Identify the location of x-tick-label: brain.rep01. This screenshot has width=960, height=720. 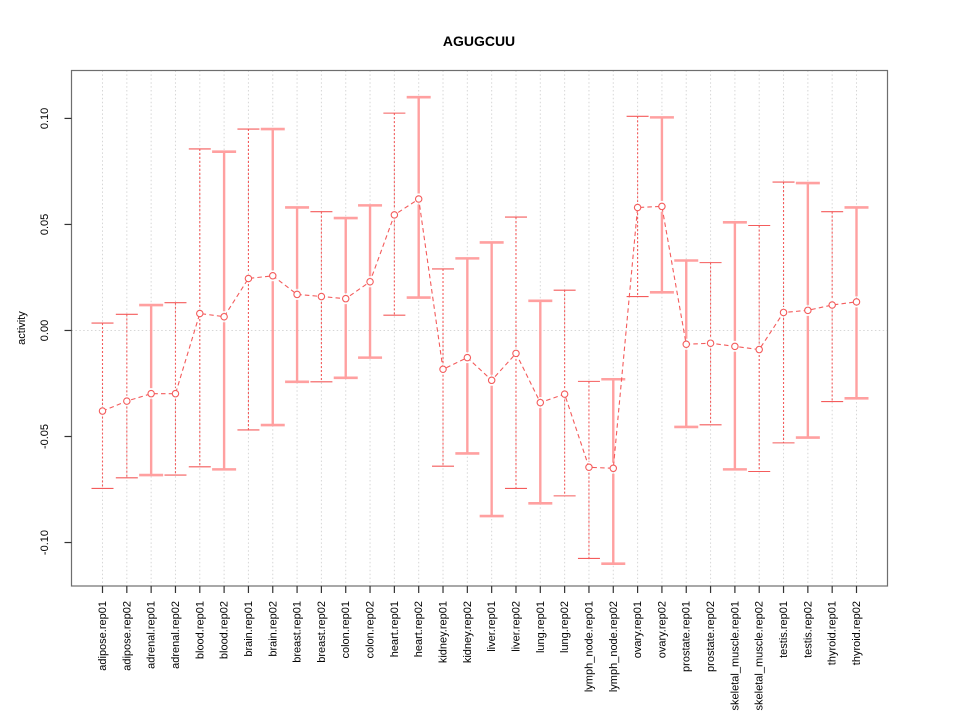
(249, 629).